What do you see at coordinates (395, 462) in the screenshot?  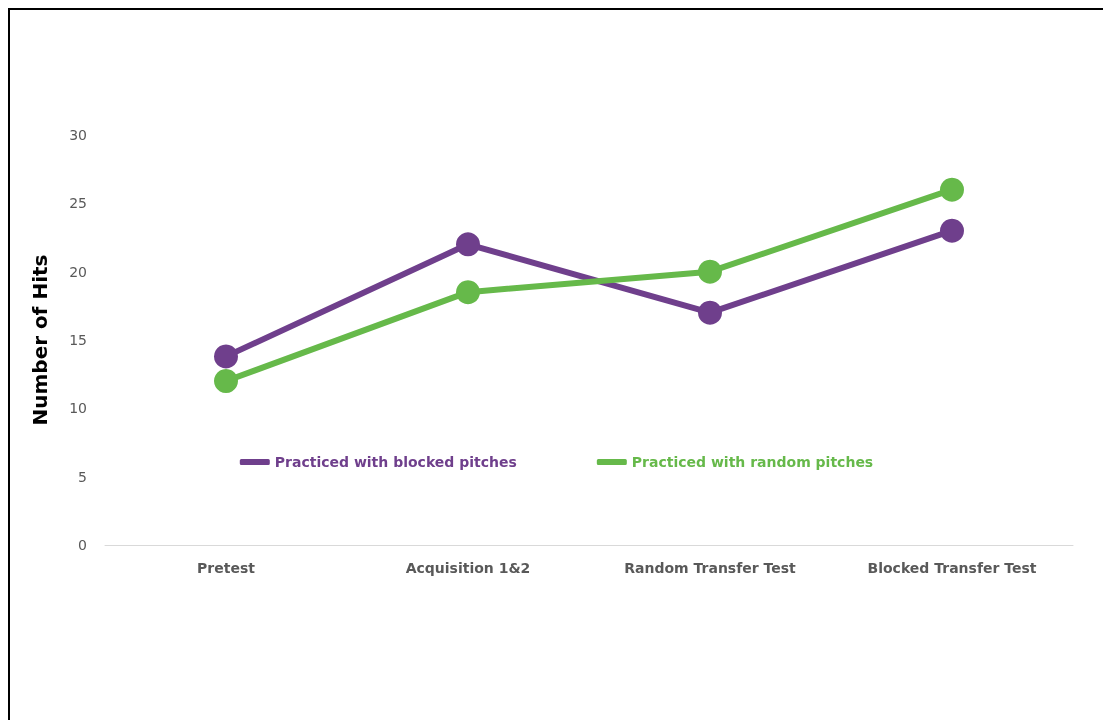 I see `legend-label: Practiced with blocked pitches` at bounding box center [395, 462].